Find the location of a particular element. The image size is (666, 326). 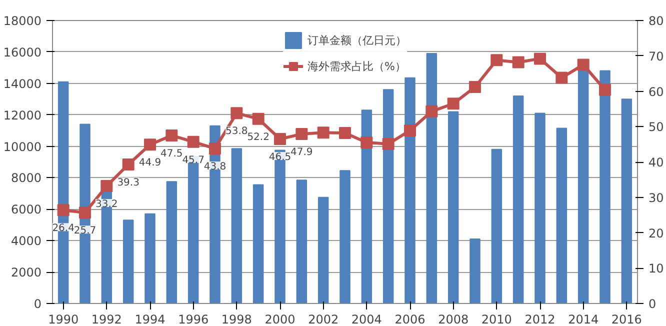

x-tick-label: 2006 is located at coordinates (410, 319).